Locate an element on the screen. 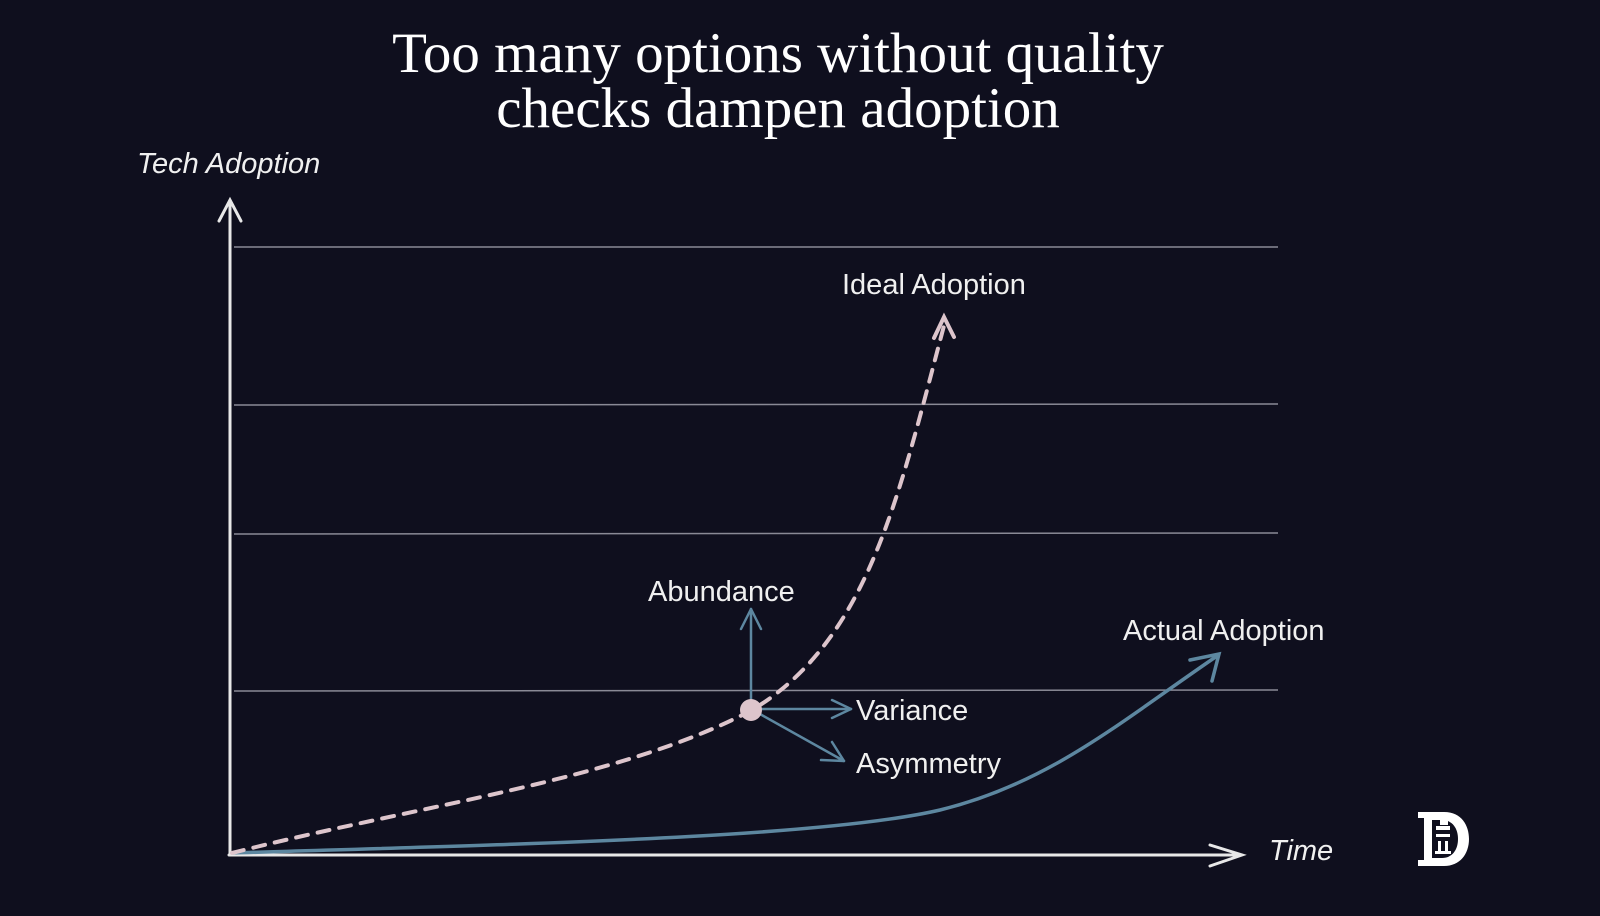  quality-vectors is located at coordinates (796, 685).